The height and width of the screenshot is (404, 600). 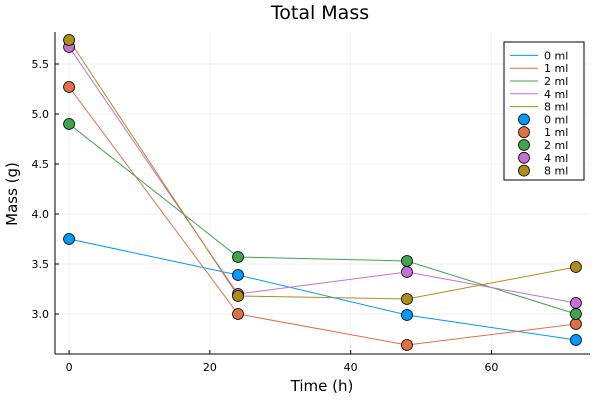 What do you see at coordinates (491, 367) in the screenshot?
I see `x-tick-label: 60` at bounding box center [491, 367].